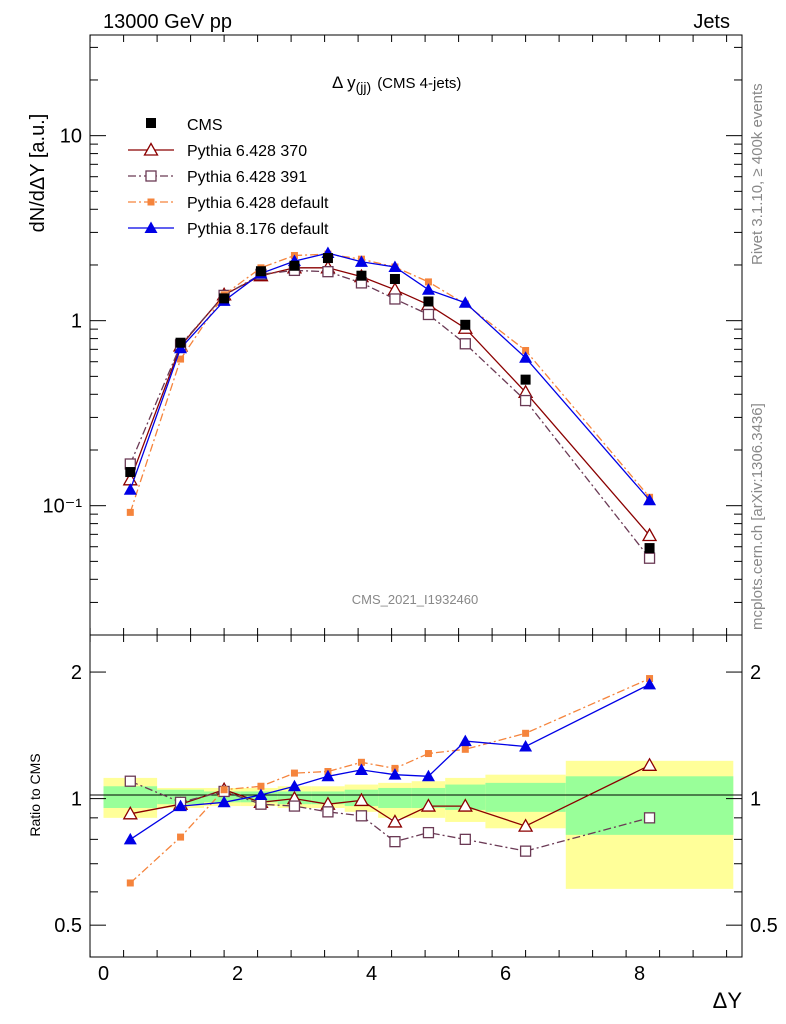 The image size is (786, 1024). Describe the element at coordinates (364, 87) in the screenshot. I see `plot-title-sub: (jj)` at that location.